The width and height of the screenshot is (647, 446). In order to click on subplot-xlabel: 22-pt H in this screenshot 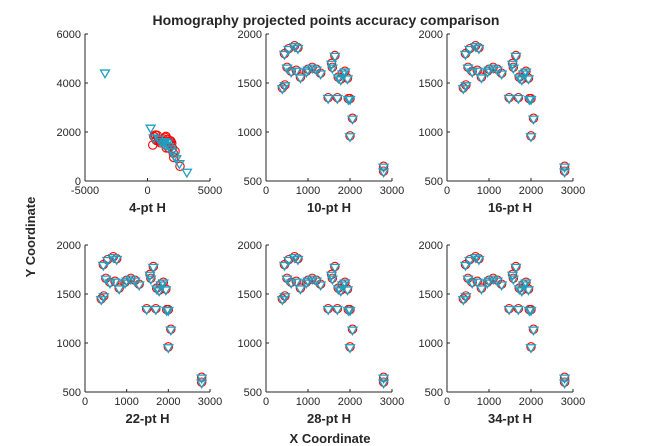, I will do `click(147, 418)`.